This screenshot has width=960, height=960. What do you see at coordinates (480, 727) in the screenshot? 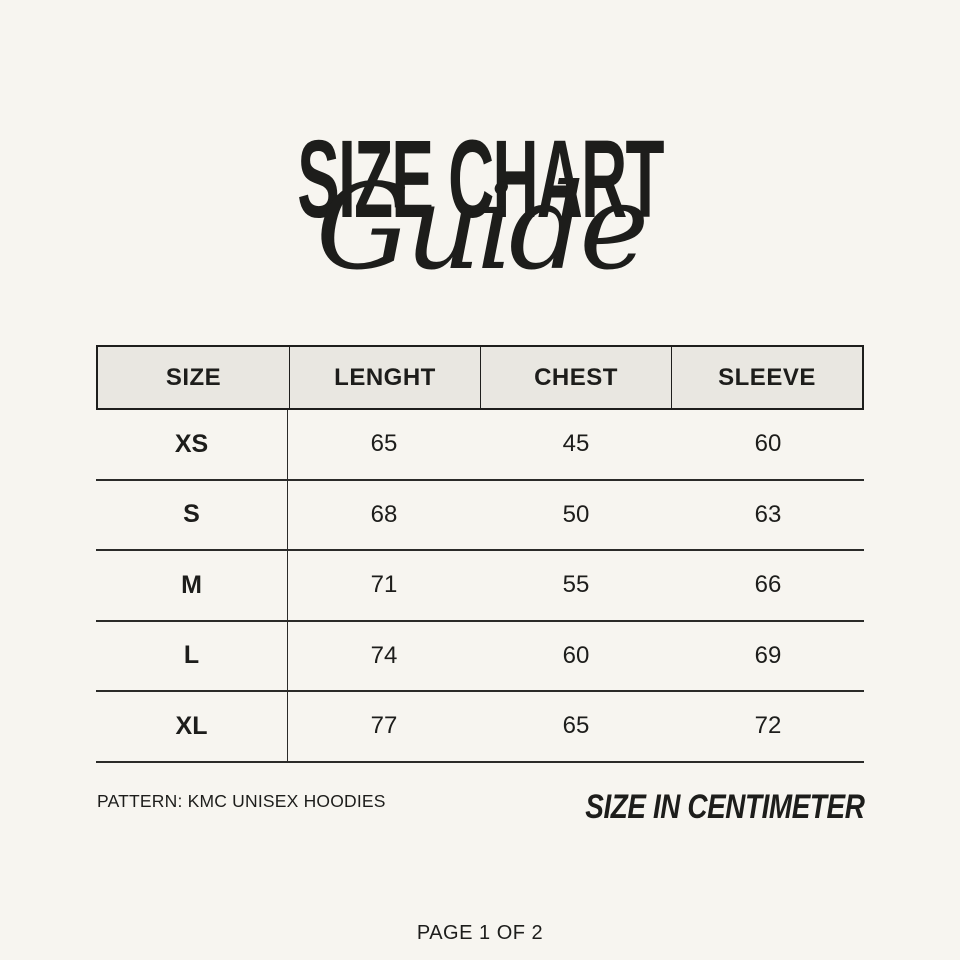
I see `table-row-xl: XL 77 65 72` at bounding box center [480, 727].